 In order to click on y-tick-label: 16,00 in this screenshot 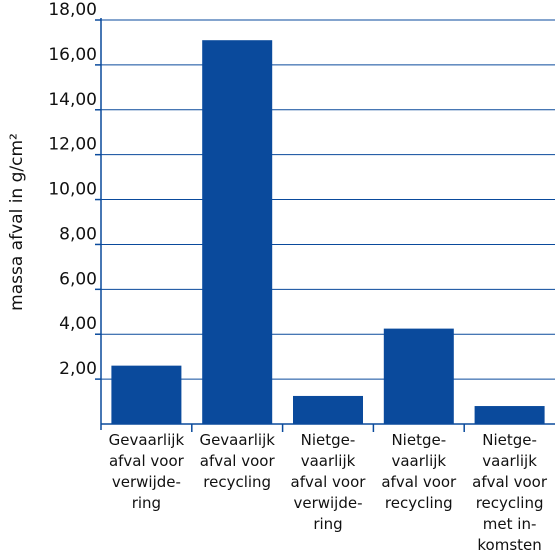, I will do `click(72, 55)`.